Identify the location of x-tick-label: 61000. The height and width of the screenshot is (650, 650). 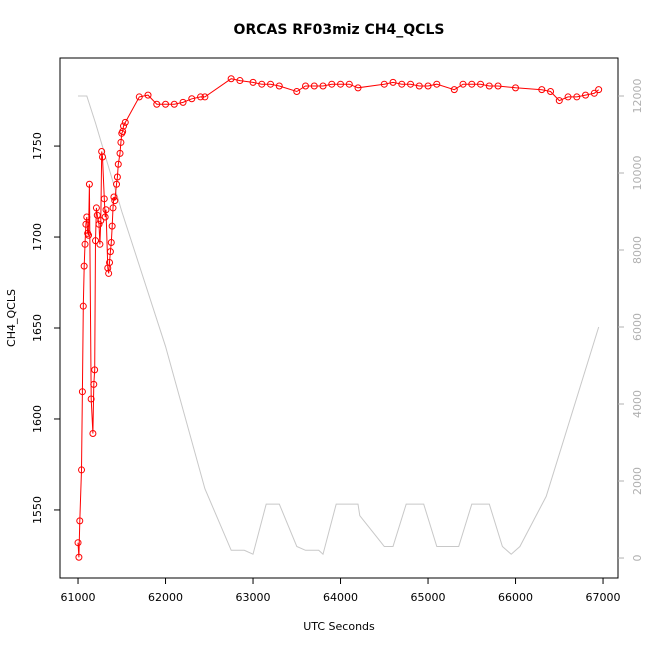
(78, 597).